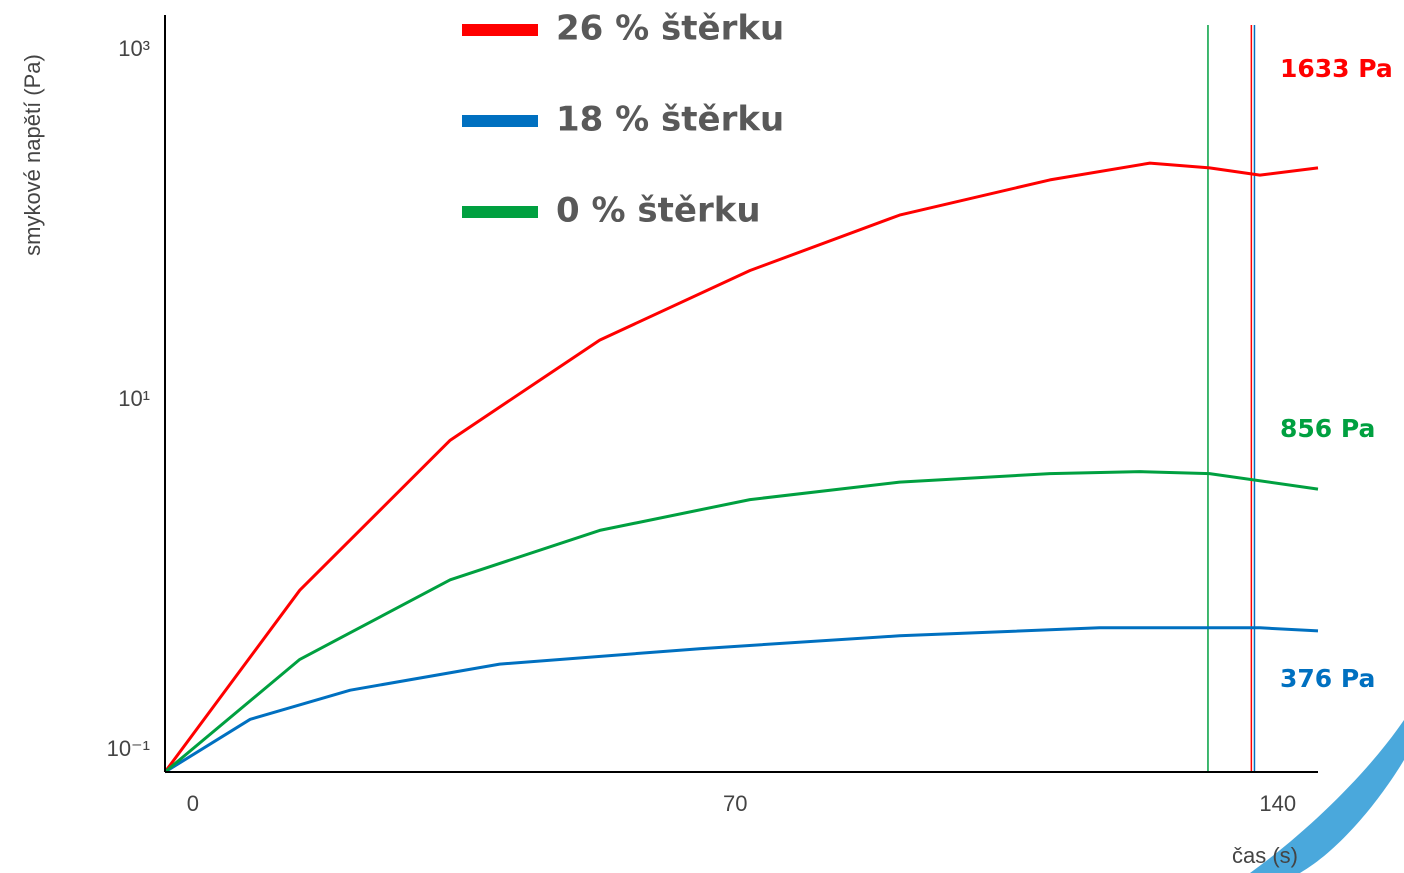 The image size is (1404, 873). I want to click on y-tick-label: 10¹, so click(134, 398).